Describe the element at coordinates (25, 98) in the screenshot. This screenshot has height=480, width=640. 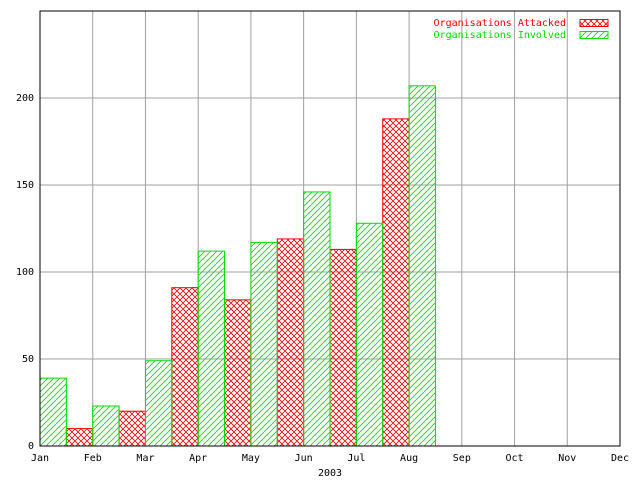
I see `y-tick-label: 200` at that location.